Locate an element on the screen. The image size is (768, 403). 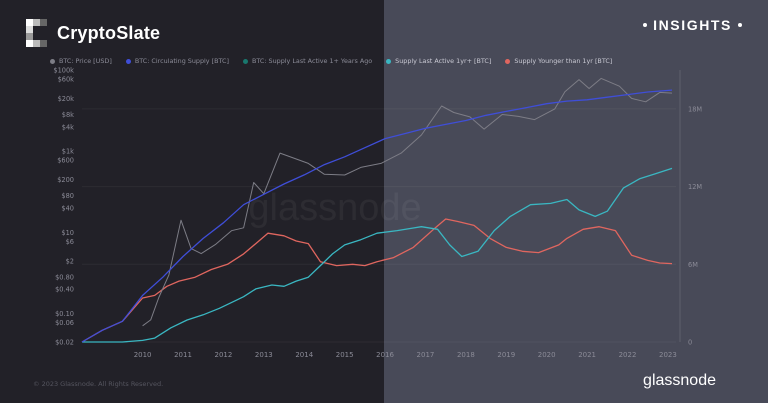
legend-label: BTC: Circulating Supply [BTC] is located at coordinates (181, 61).